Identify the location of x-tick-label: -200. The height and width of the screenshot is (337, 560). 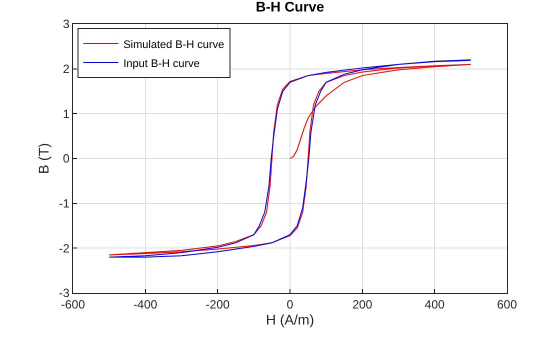
(218, 304).